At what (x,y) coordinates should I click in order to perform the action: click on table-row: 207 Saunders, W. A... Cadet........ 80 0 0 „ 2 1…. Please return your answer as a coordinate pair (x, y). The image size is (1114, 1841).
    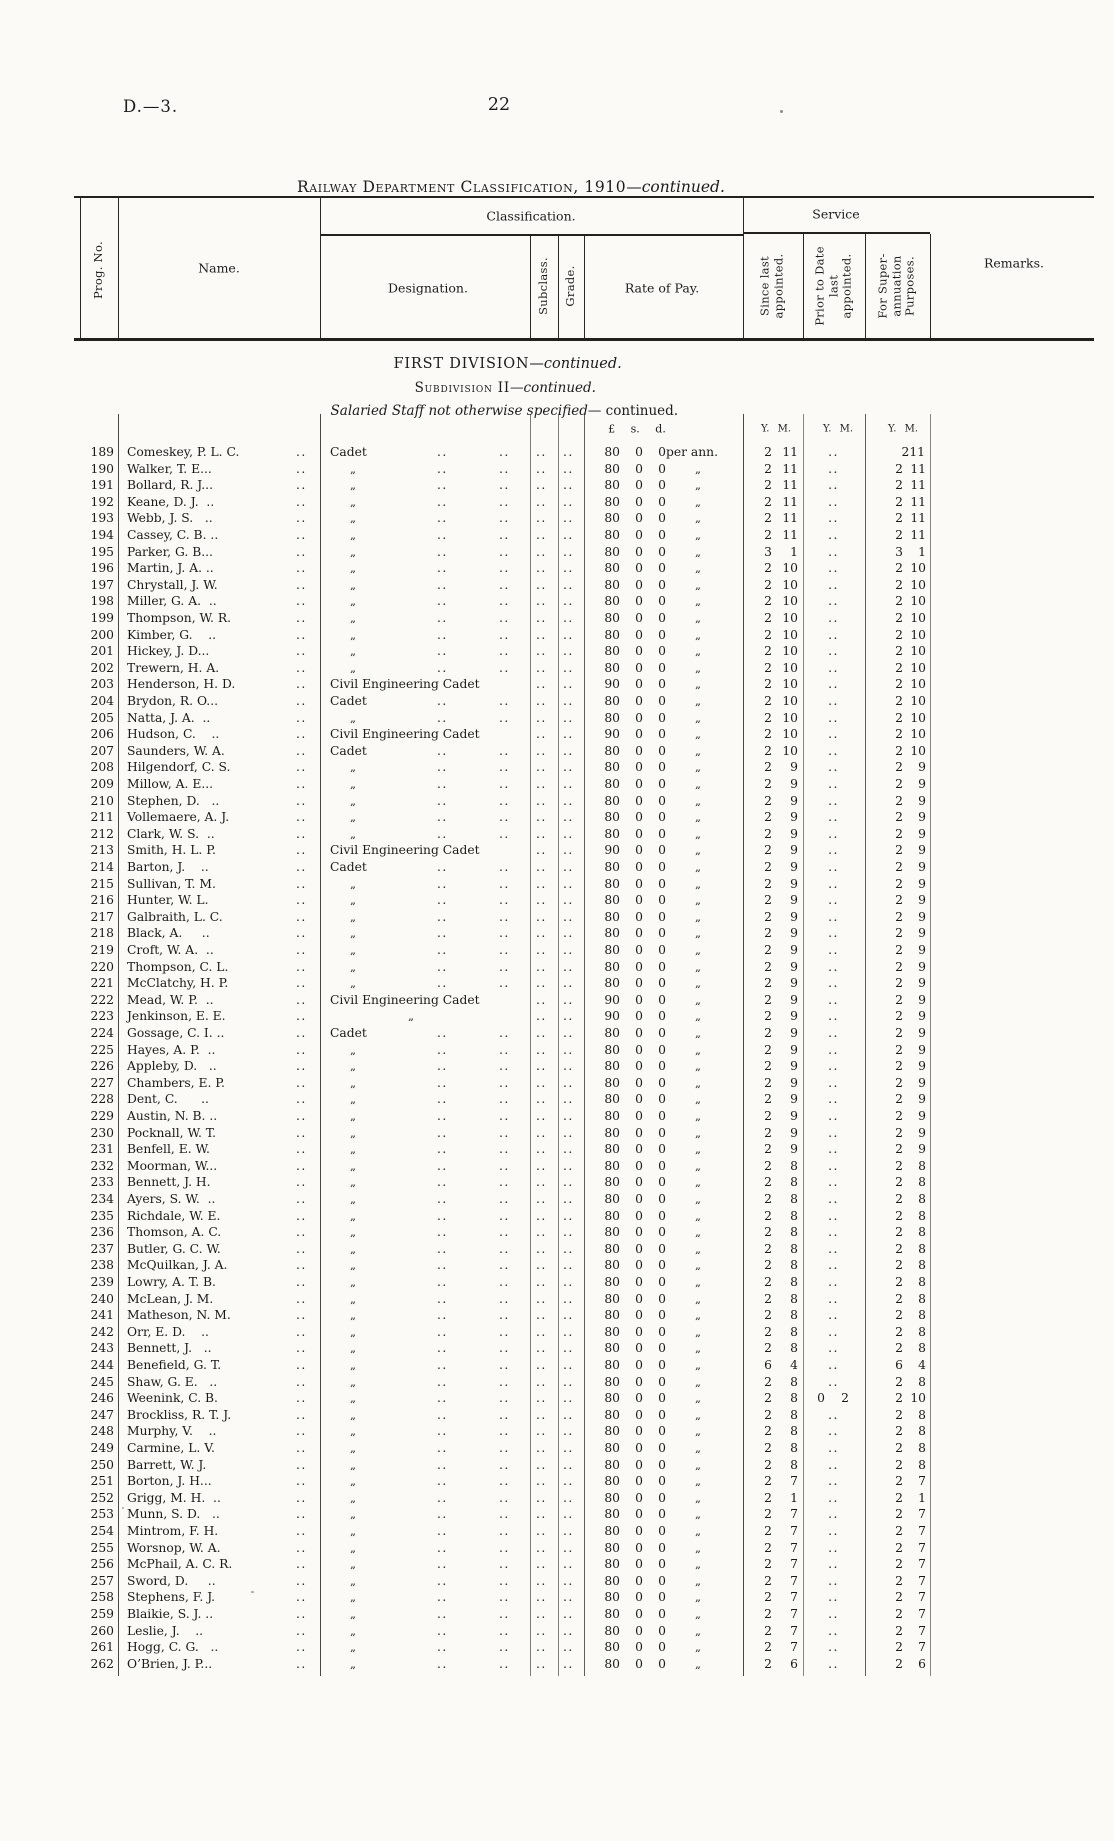
    Looking at the image, I should click on (557, 751).